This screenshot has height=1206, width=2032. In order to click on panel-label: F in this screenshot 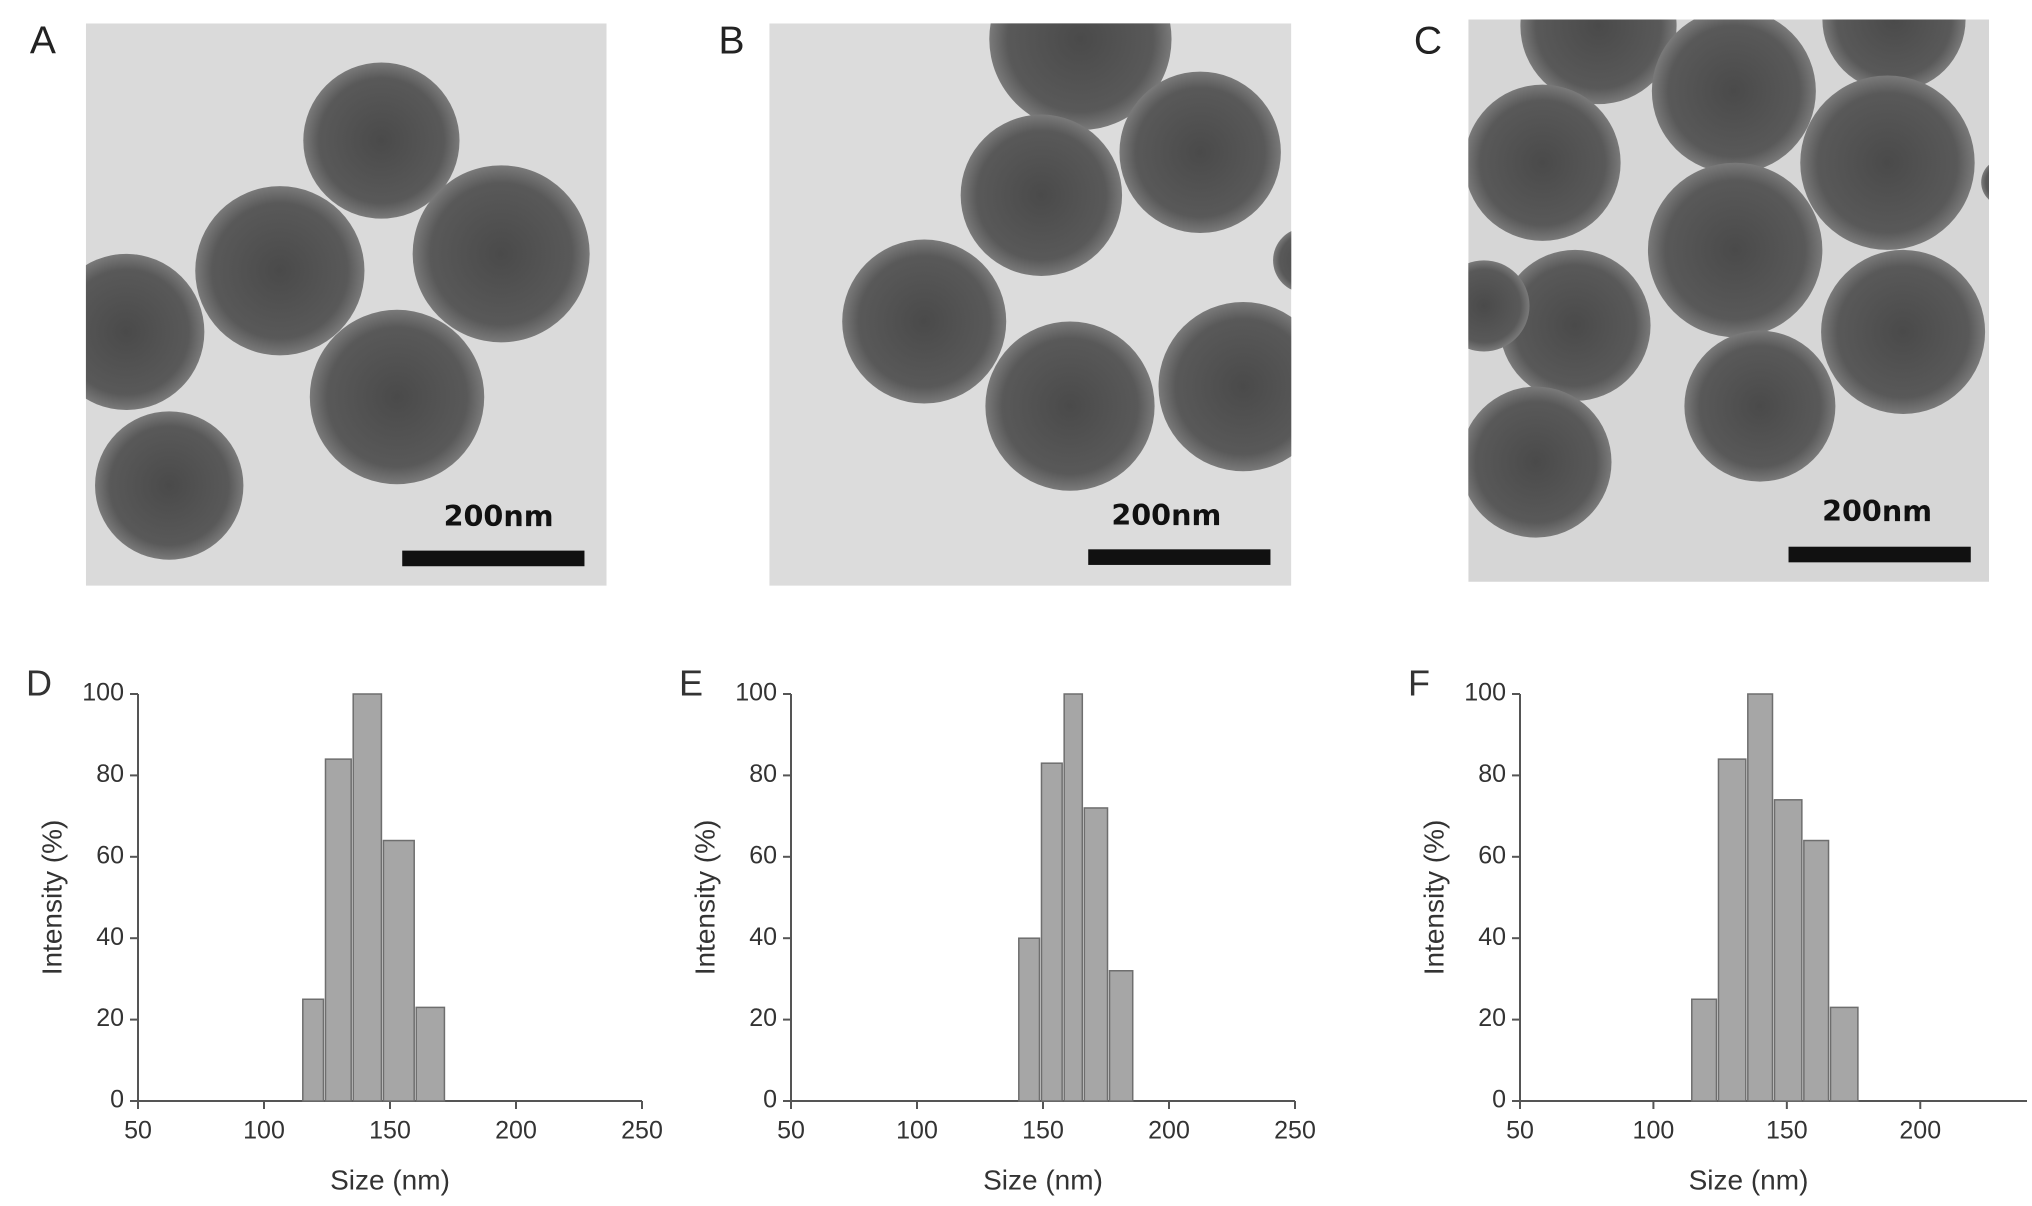, I will do `click(1419, 683)`.